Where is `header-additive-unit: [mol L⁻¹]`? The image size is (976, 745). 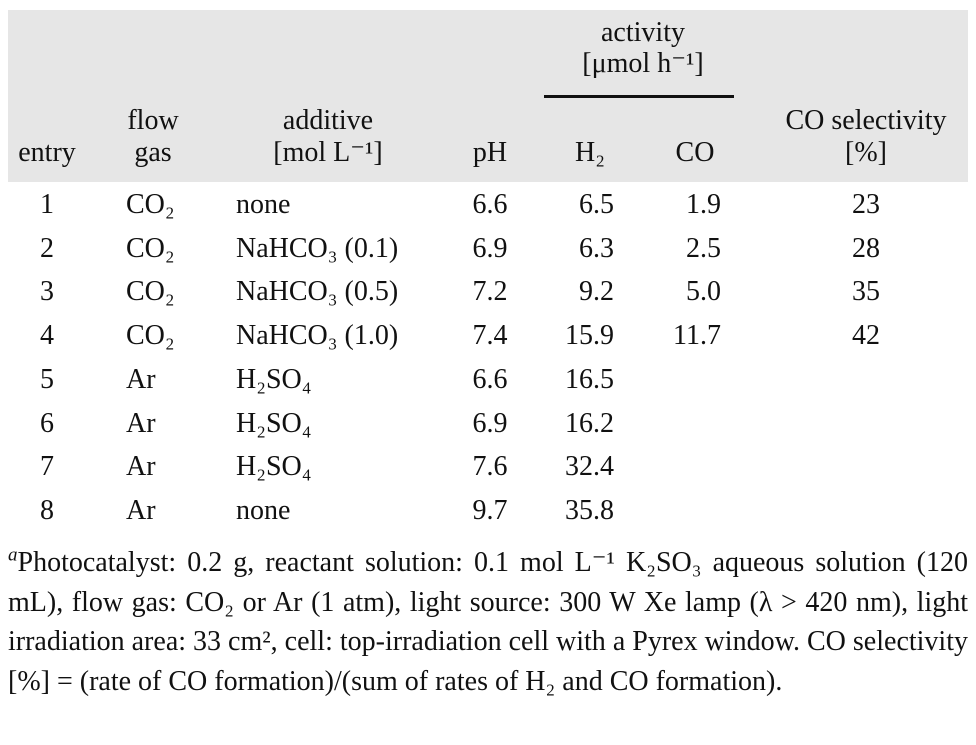 header-additive-unit: [mol L⁻¹] is located at coordinates (328, 152).